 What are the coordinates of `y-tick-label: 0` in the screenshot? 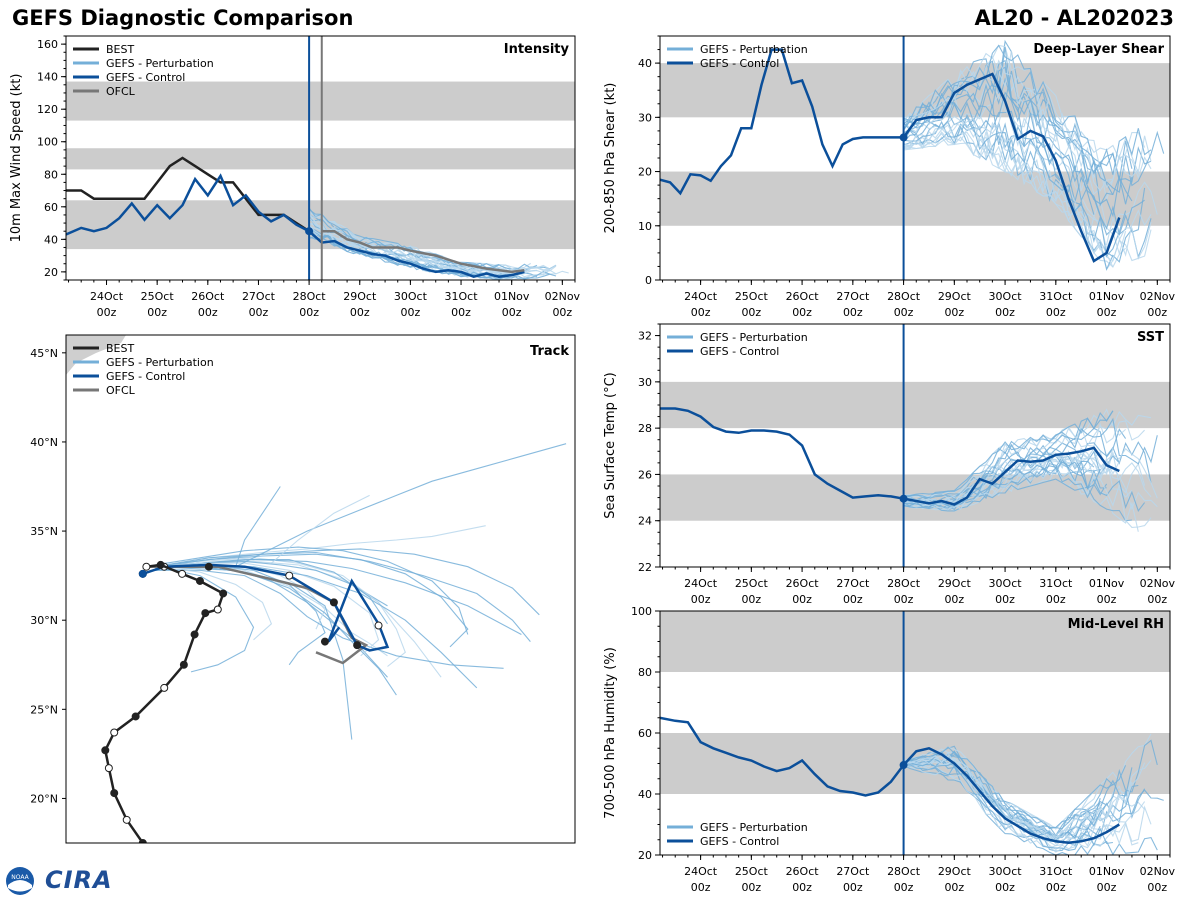 It's located at (648, 280).